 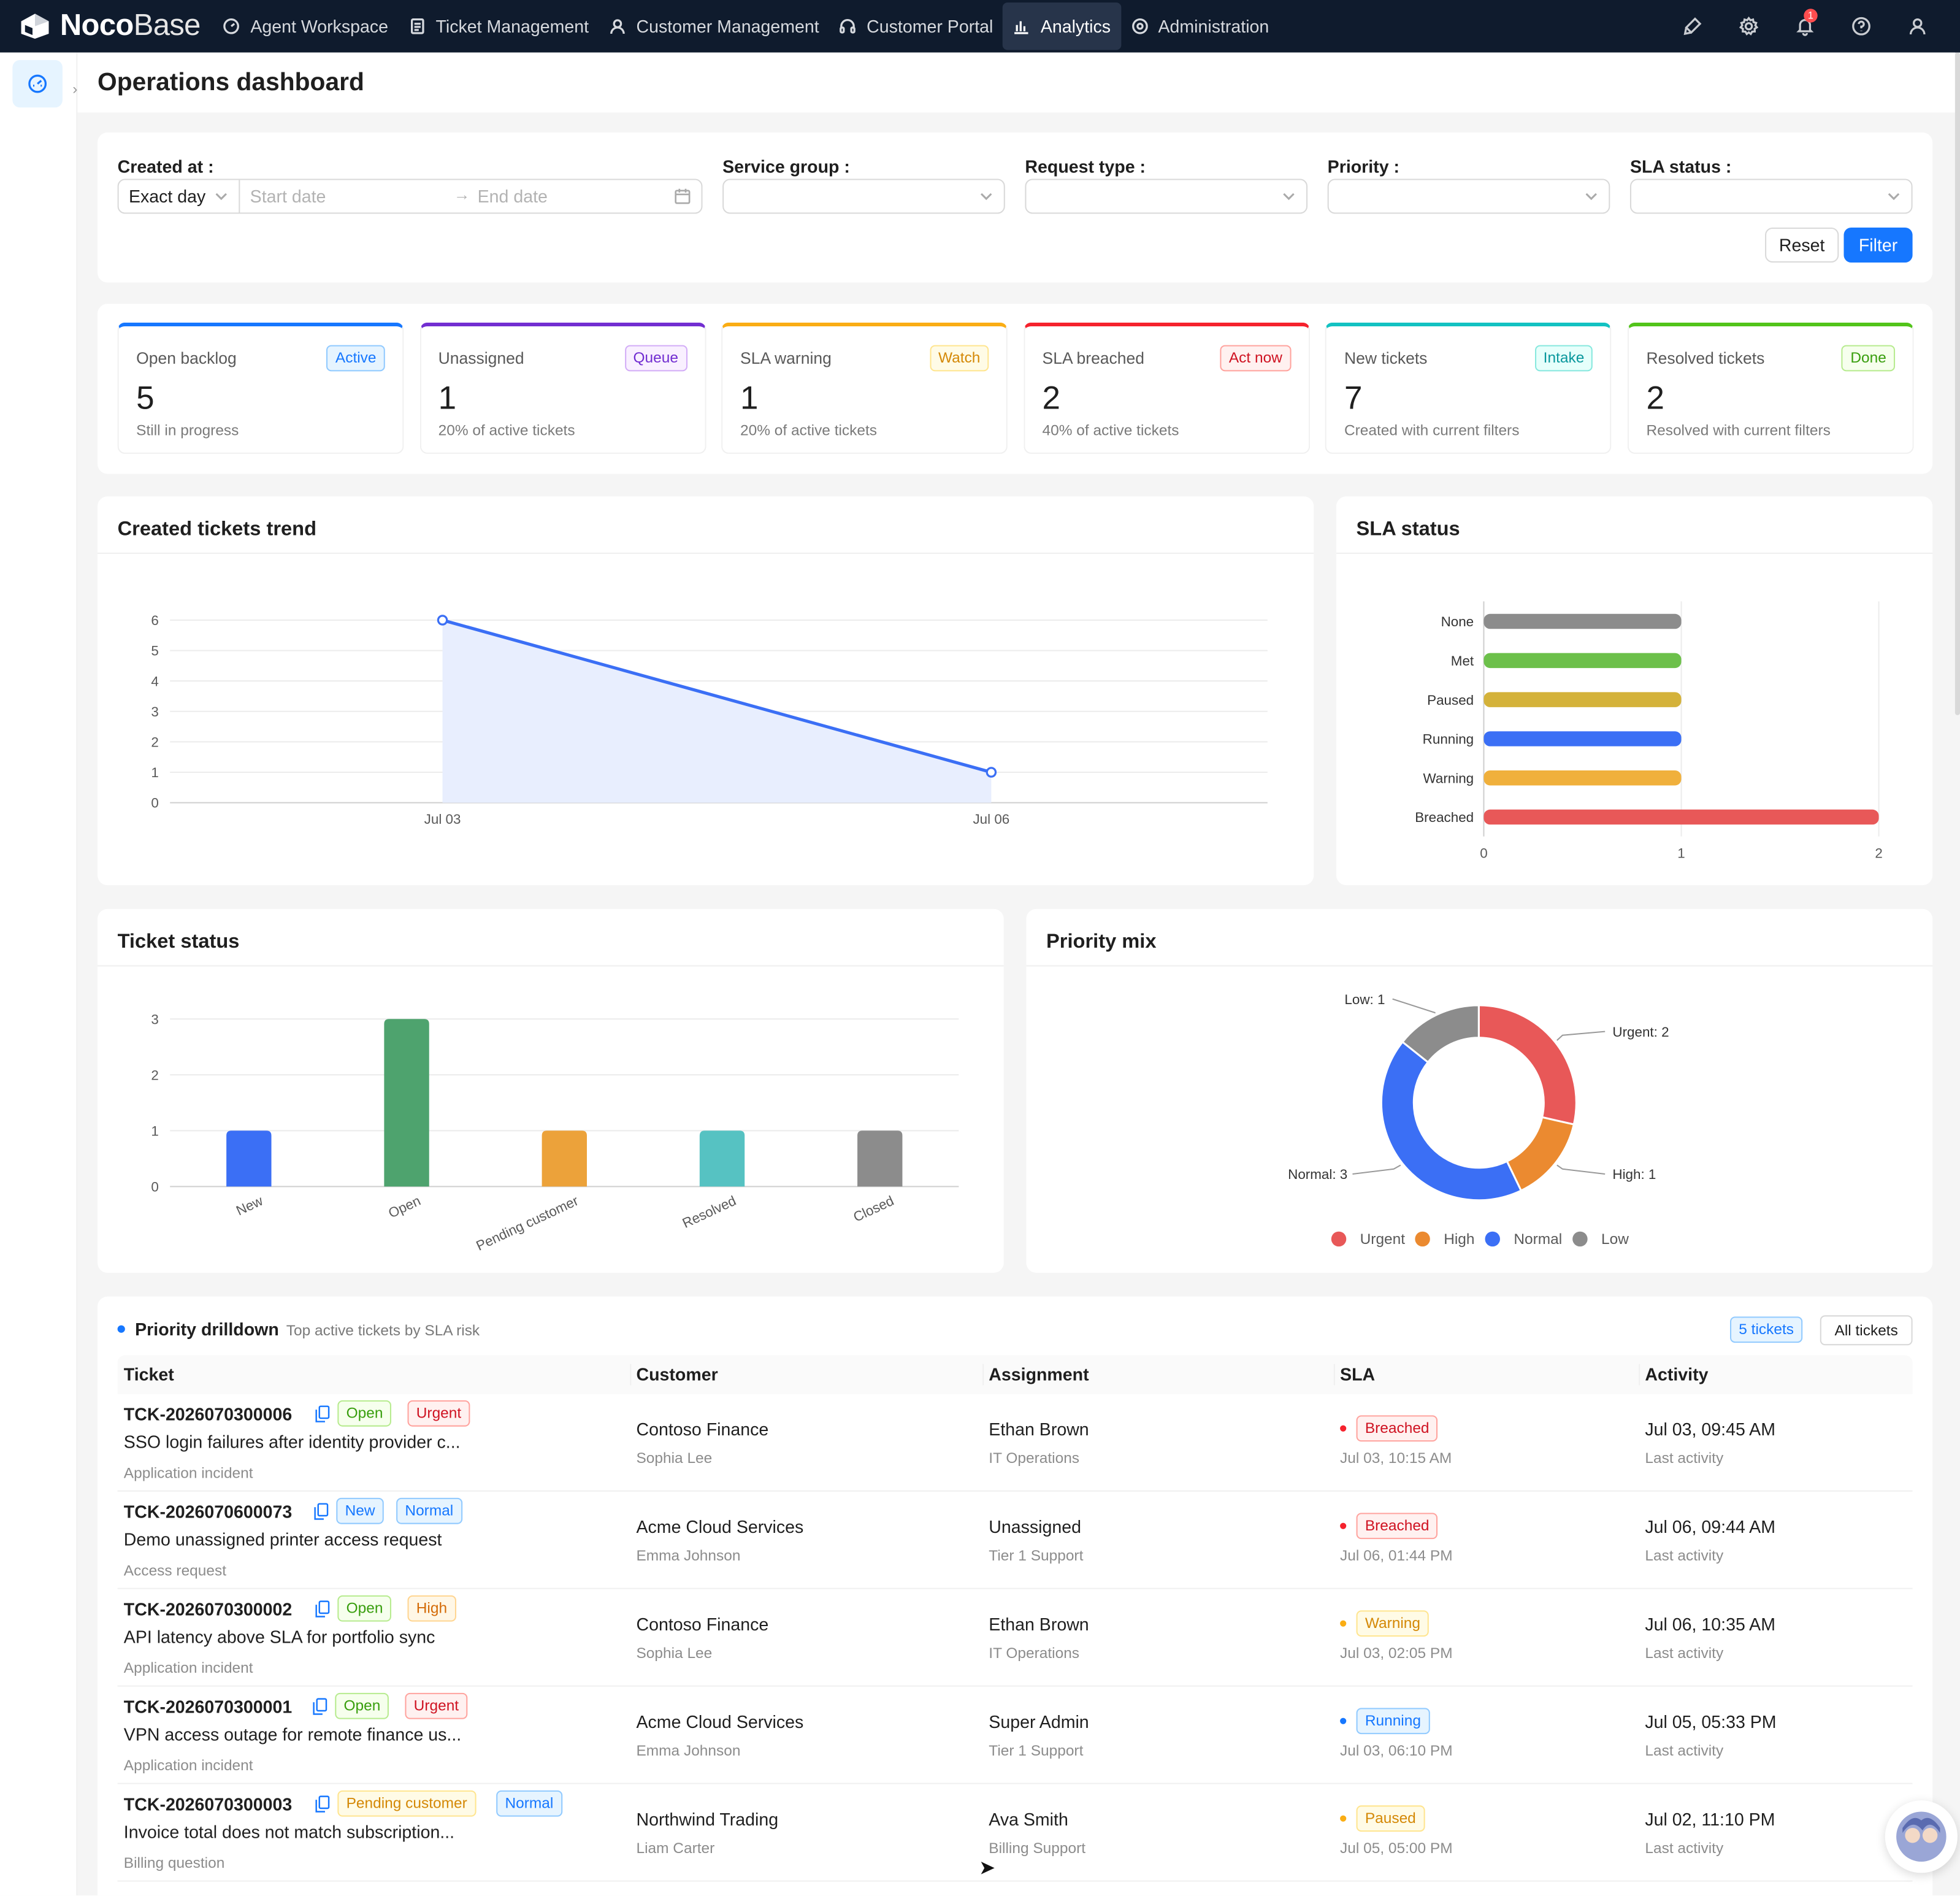 What do you see at coordinates (154, 651) in the screenshot?
I see `y-tick-label: 5` at bounding box center [154, 651].